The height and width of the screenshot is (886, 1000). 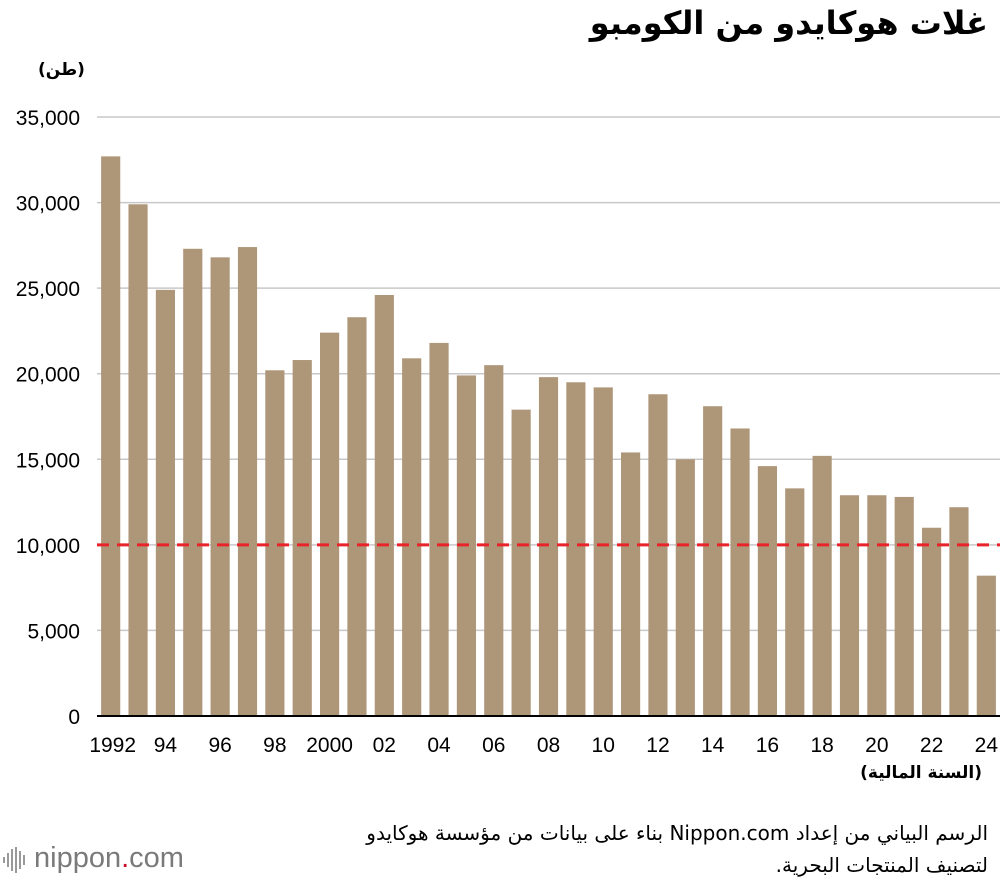 What do you see at coordinates (48, 289) in the screenshot?
I see `y-tick-label: 25,000` at bounding box center [48, 289].